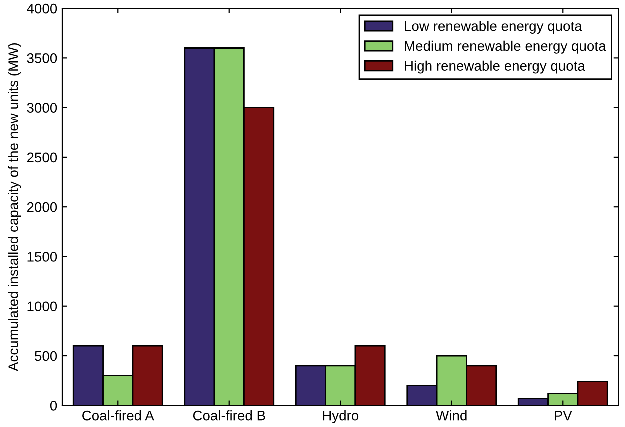 The image size is (625, 427). What do you see at coordinates (46, 356) in the screenshot?
I see `y-tick-label: 500` at bounding box center [46, 356].